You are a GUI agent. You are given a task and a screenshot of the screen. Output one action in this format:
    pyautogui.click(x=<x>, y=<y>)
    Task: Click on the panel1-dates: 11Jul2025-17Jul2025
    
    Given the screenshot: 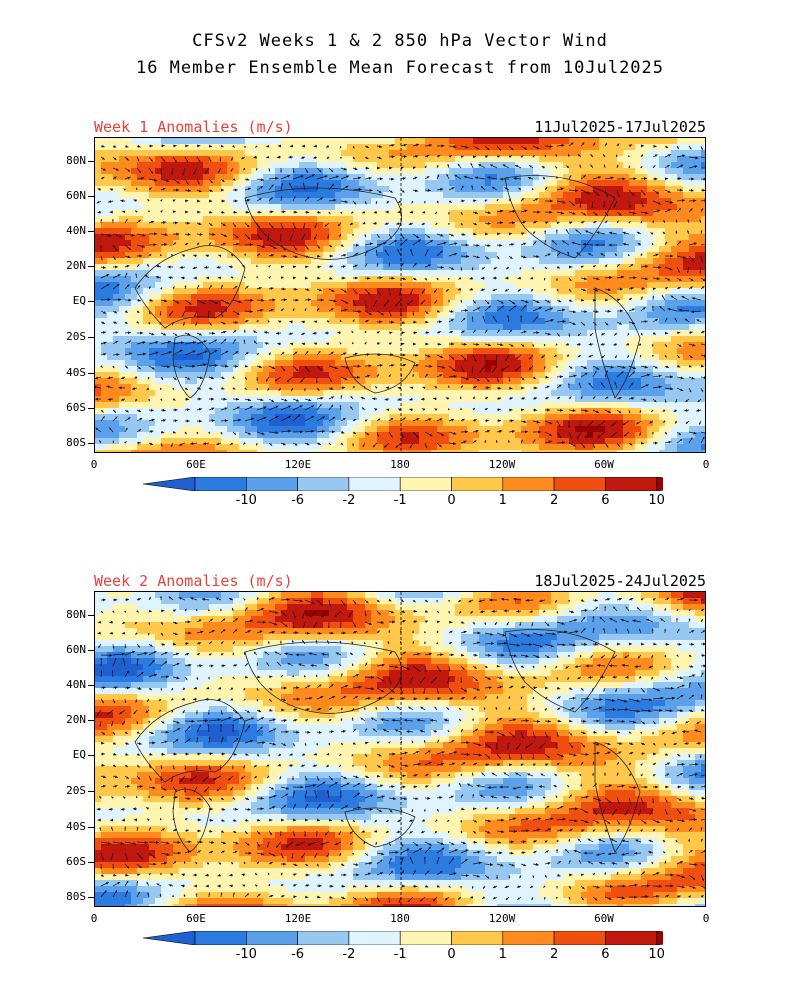 What is the action you would take?
    pyautogui.click(x=620, y=127)
    